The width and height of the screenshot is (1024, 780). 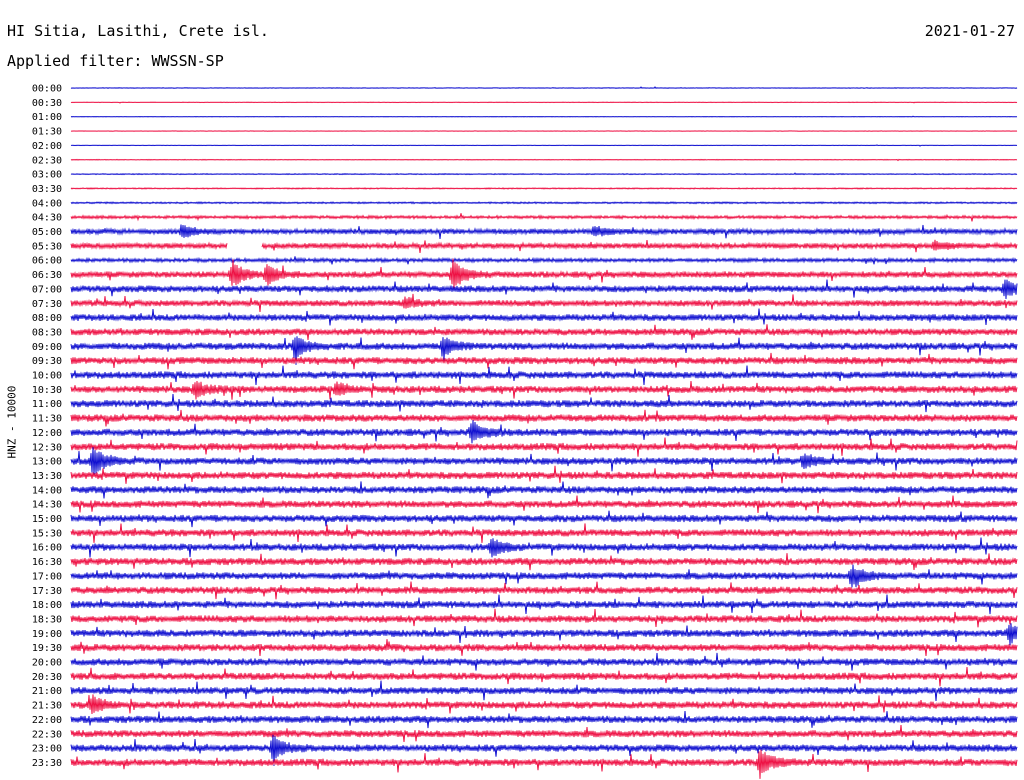 What do you see at coordinates (47, 390) in the screenshot?
I see `time-tick-label: 10:30` at bounding box center [47, 390].